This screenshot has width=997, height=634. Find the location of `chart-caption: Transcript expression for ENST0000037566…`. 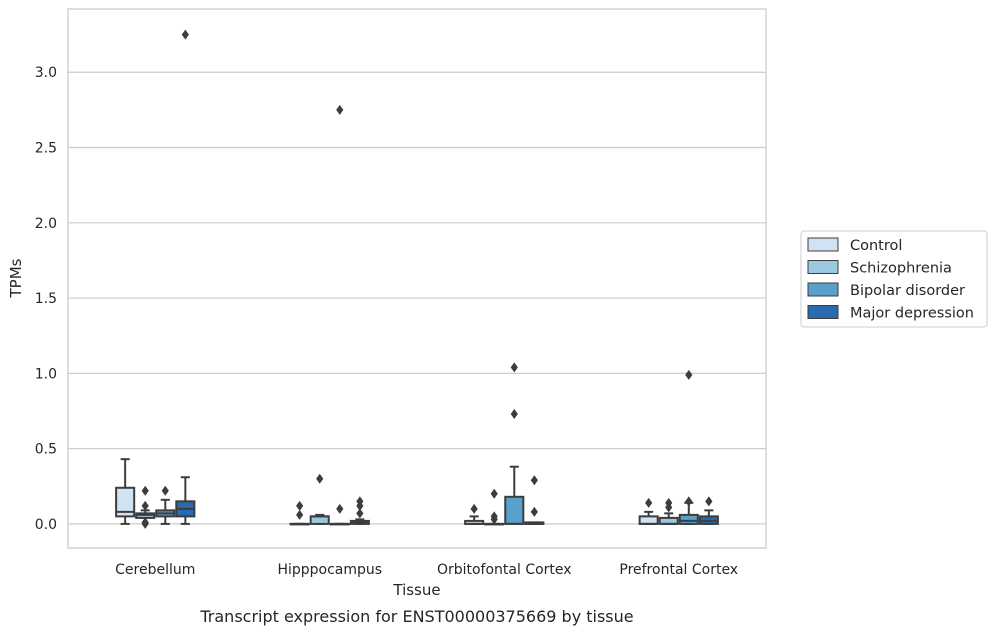

chart-caption: Transcript expression for ENST0000037566… is located at coordinates (416, 616).